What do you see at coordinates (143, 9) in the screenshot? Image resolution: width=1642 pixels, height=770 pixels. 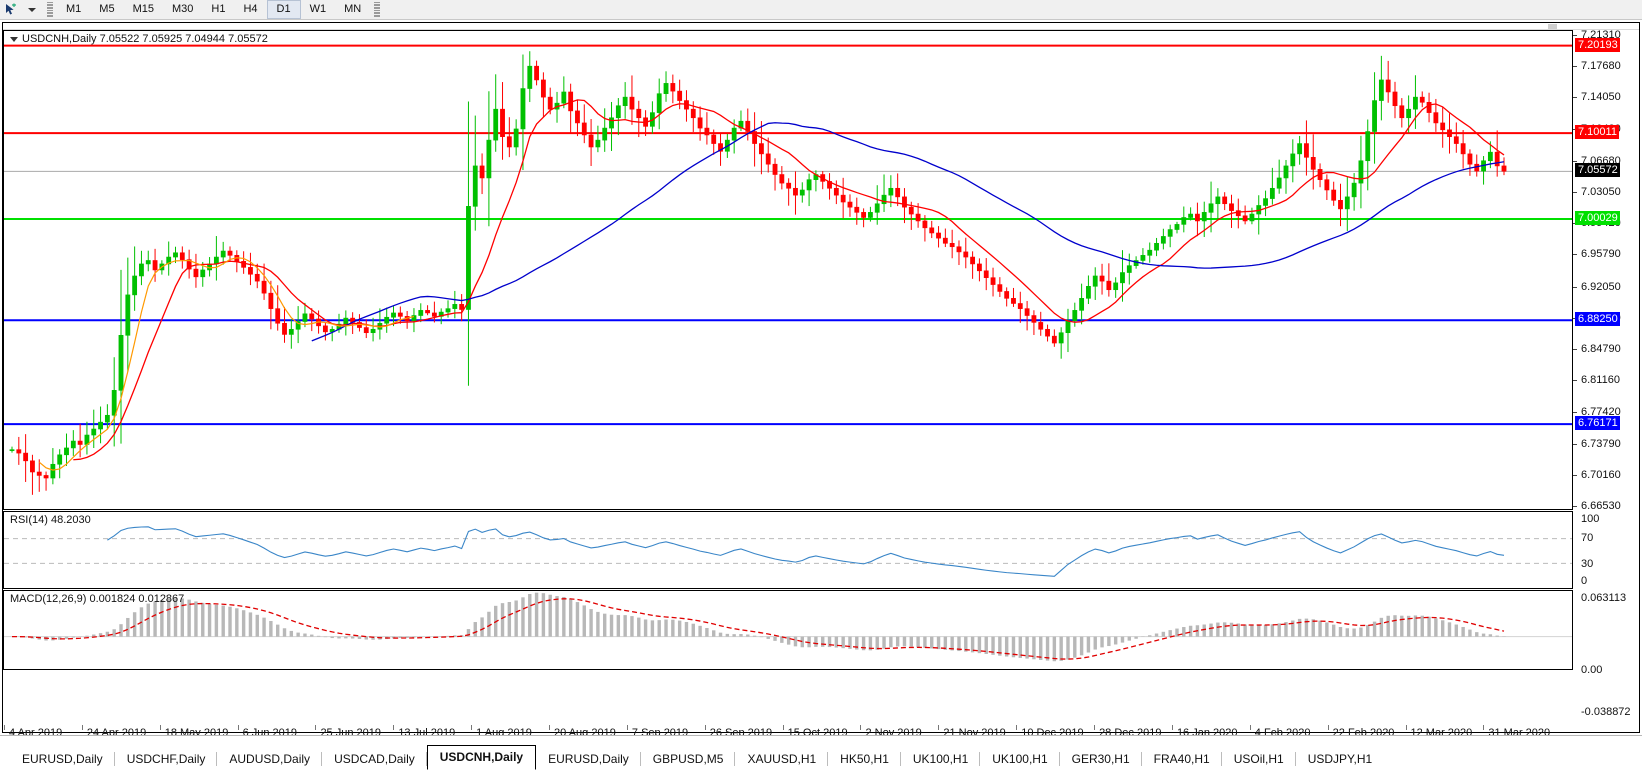 I see `timeframe-m15: M15` at bounding box center [143, 9].